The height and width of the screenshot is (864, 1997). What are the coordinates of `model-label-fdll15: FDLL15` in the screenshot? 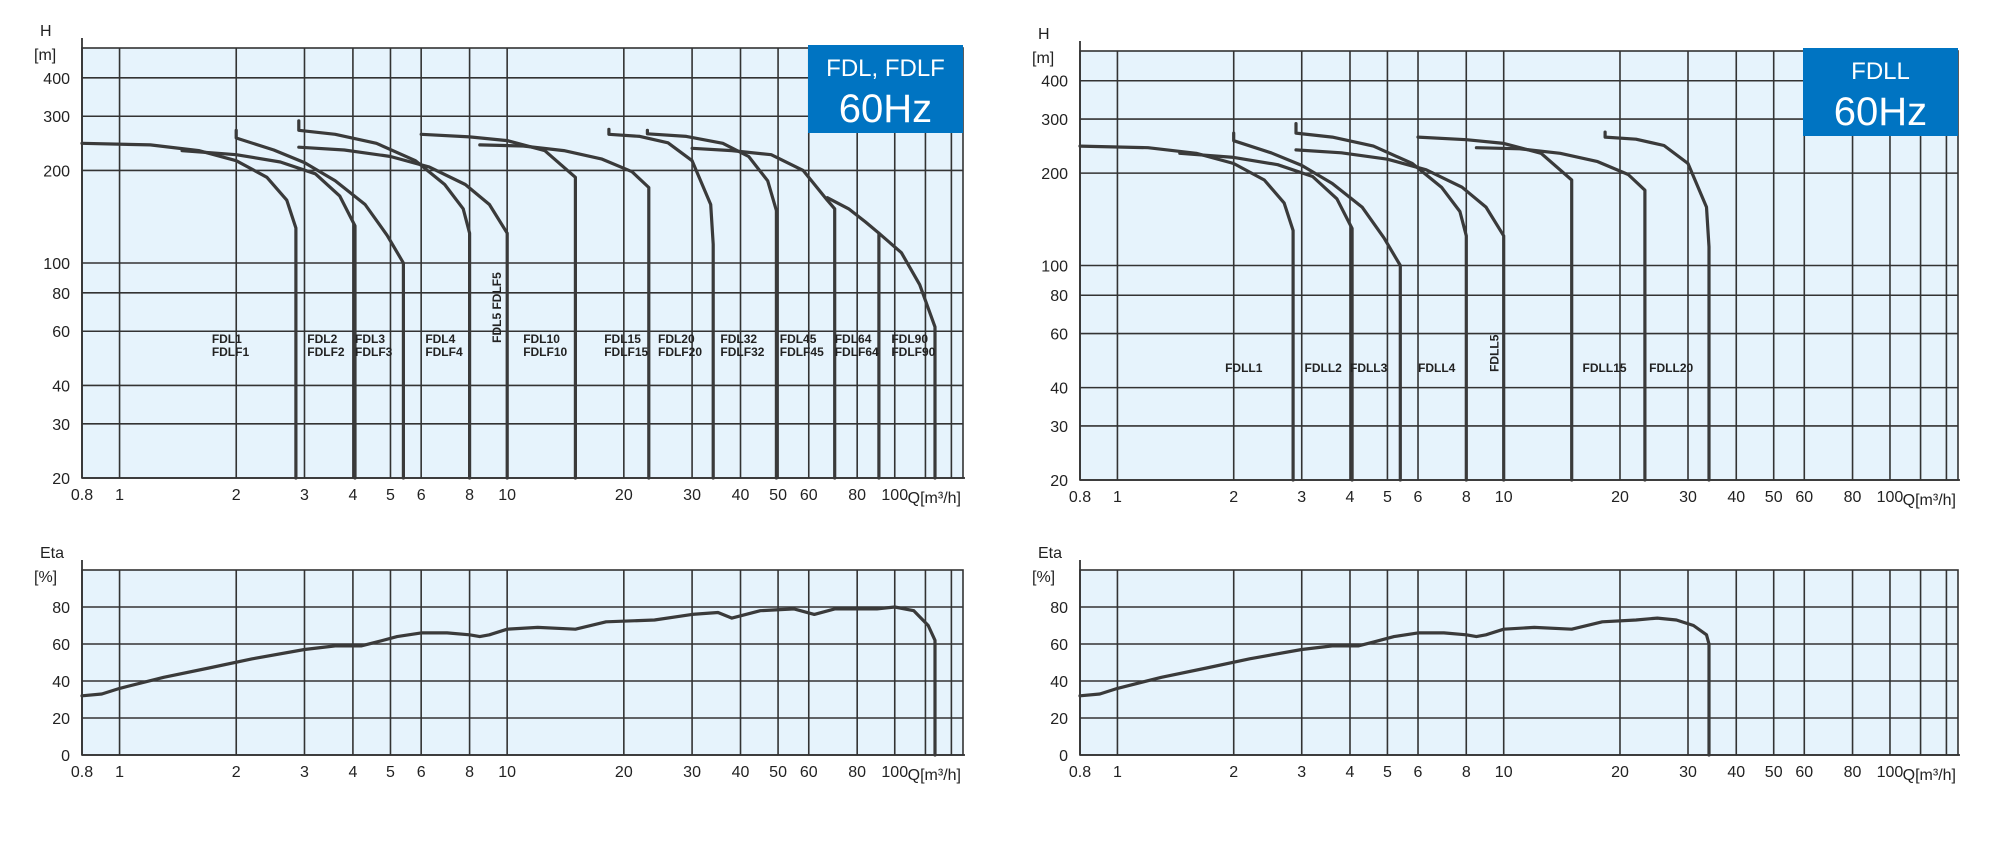 It's located at (1605, 368).